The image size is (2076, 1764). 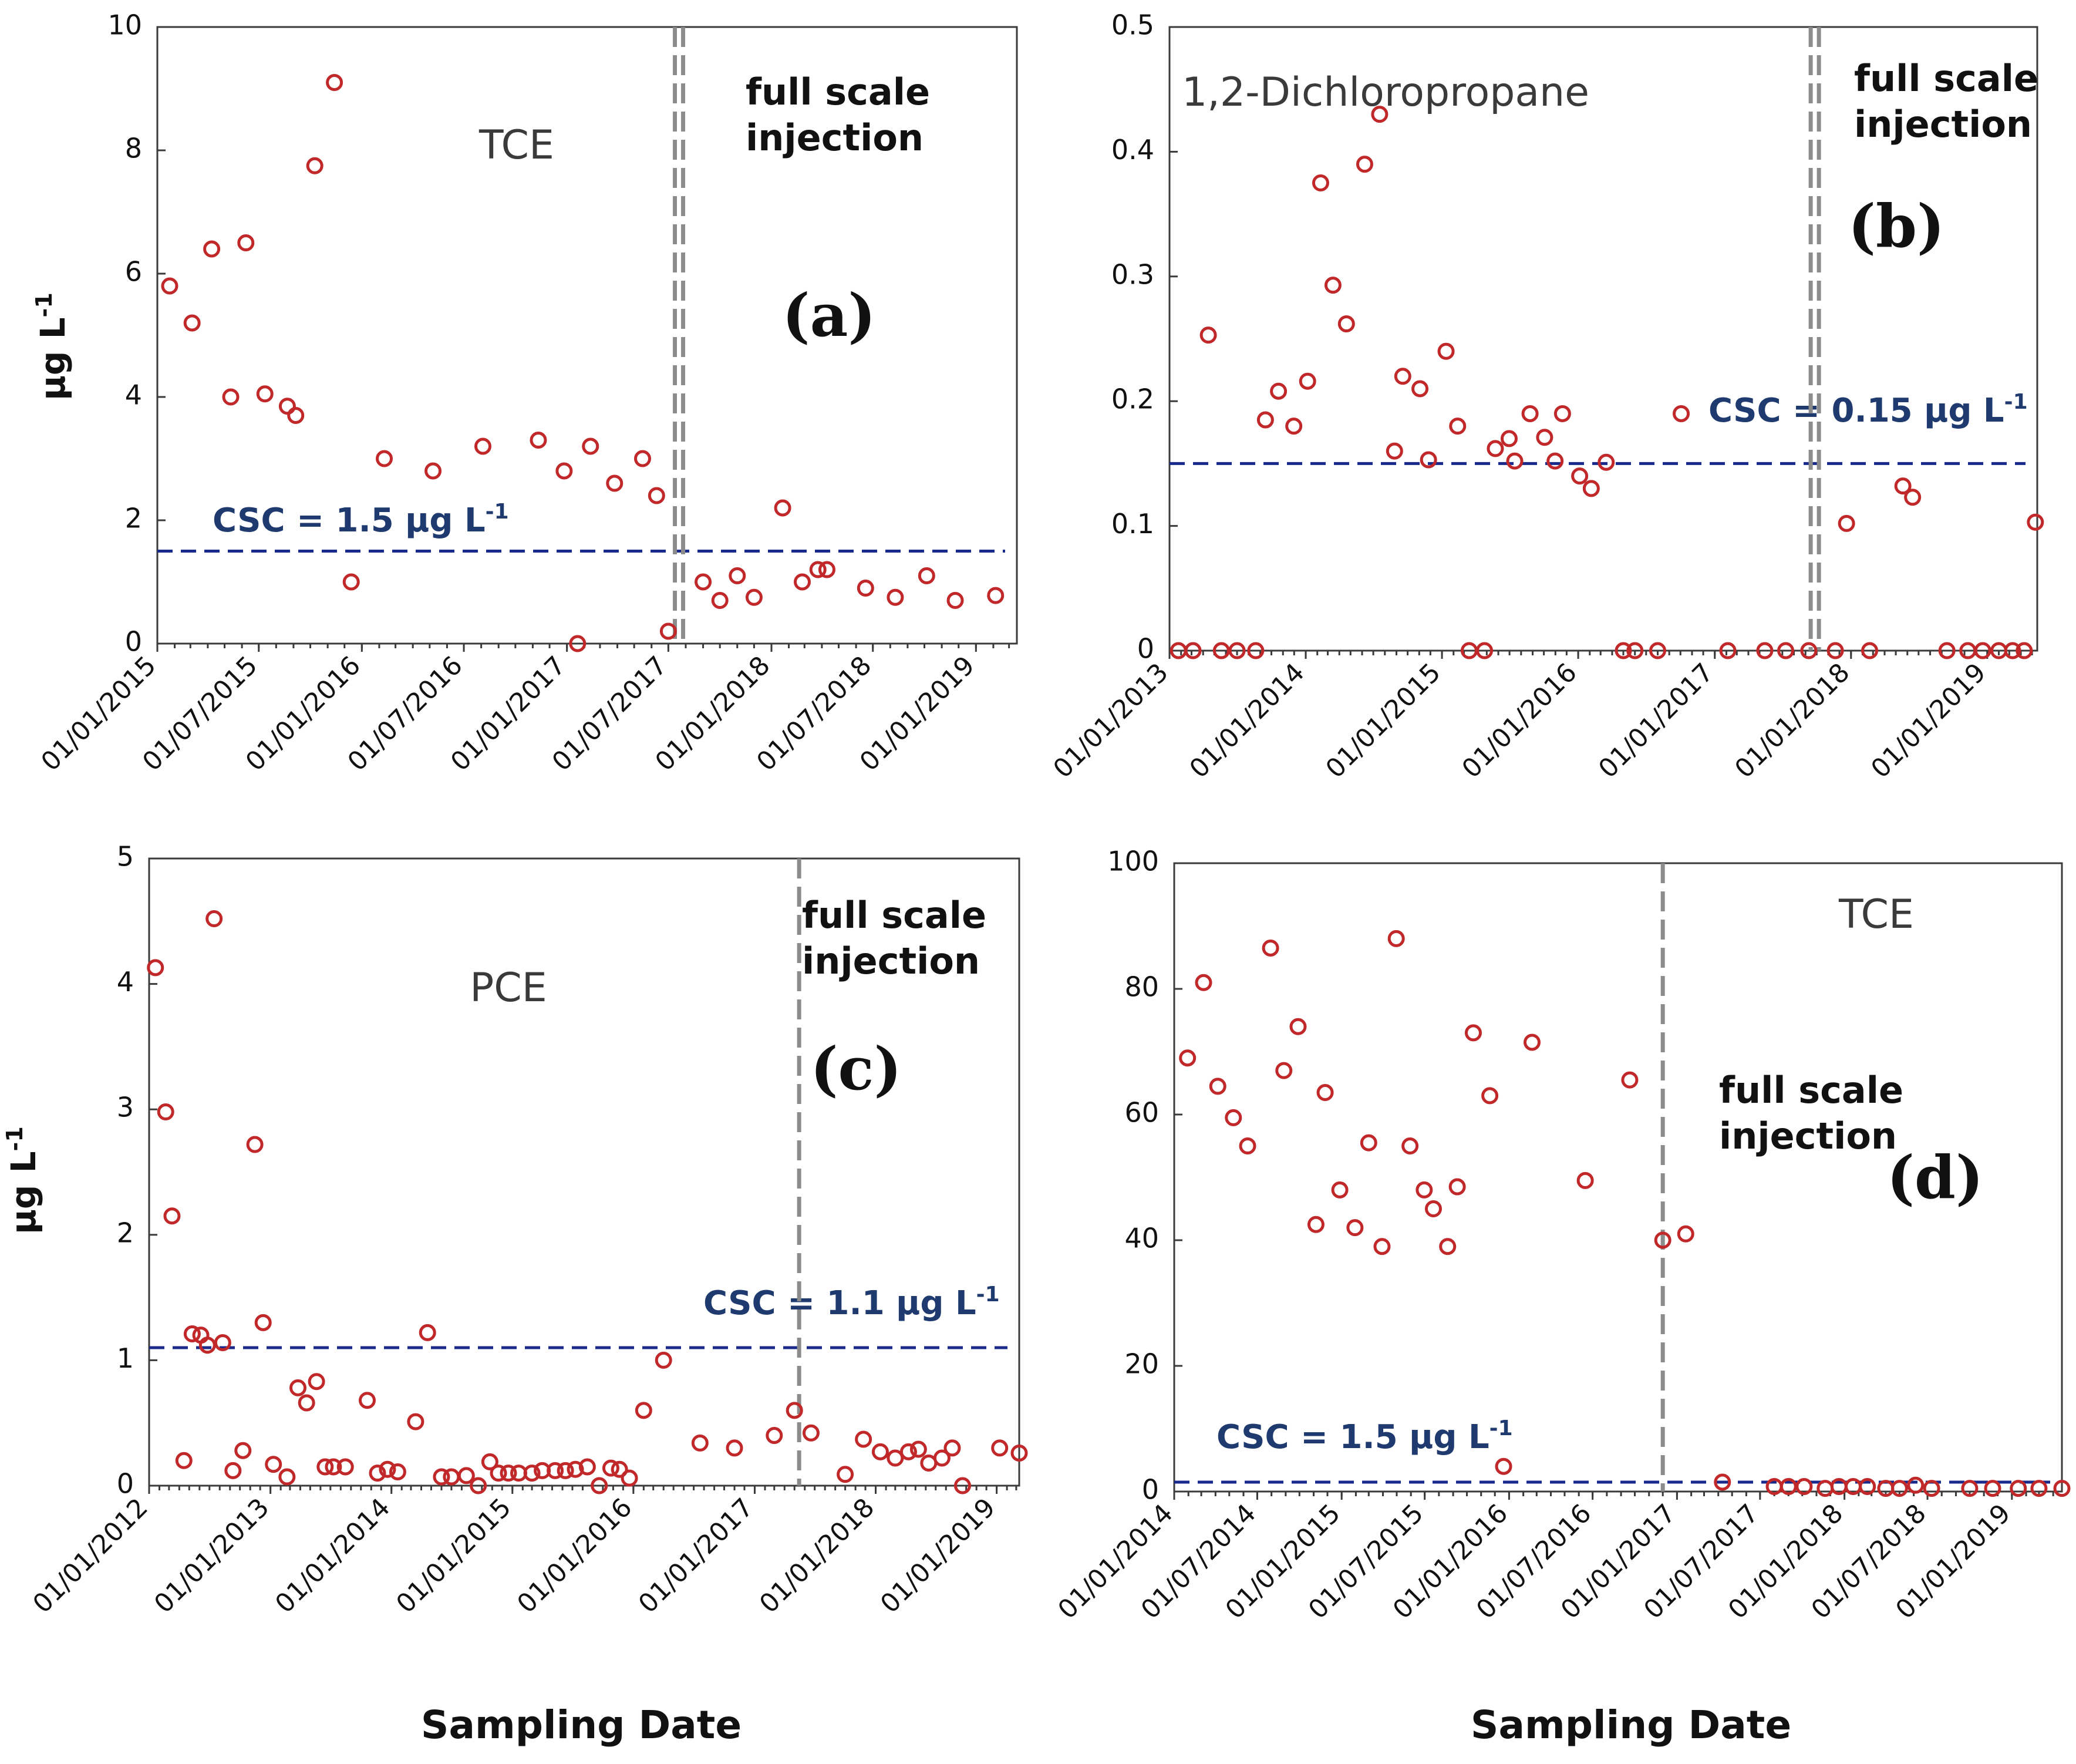 I want to click on x-tick-label: 01/01/2017, so click(x=696, y=1556).